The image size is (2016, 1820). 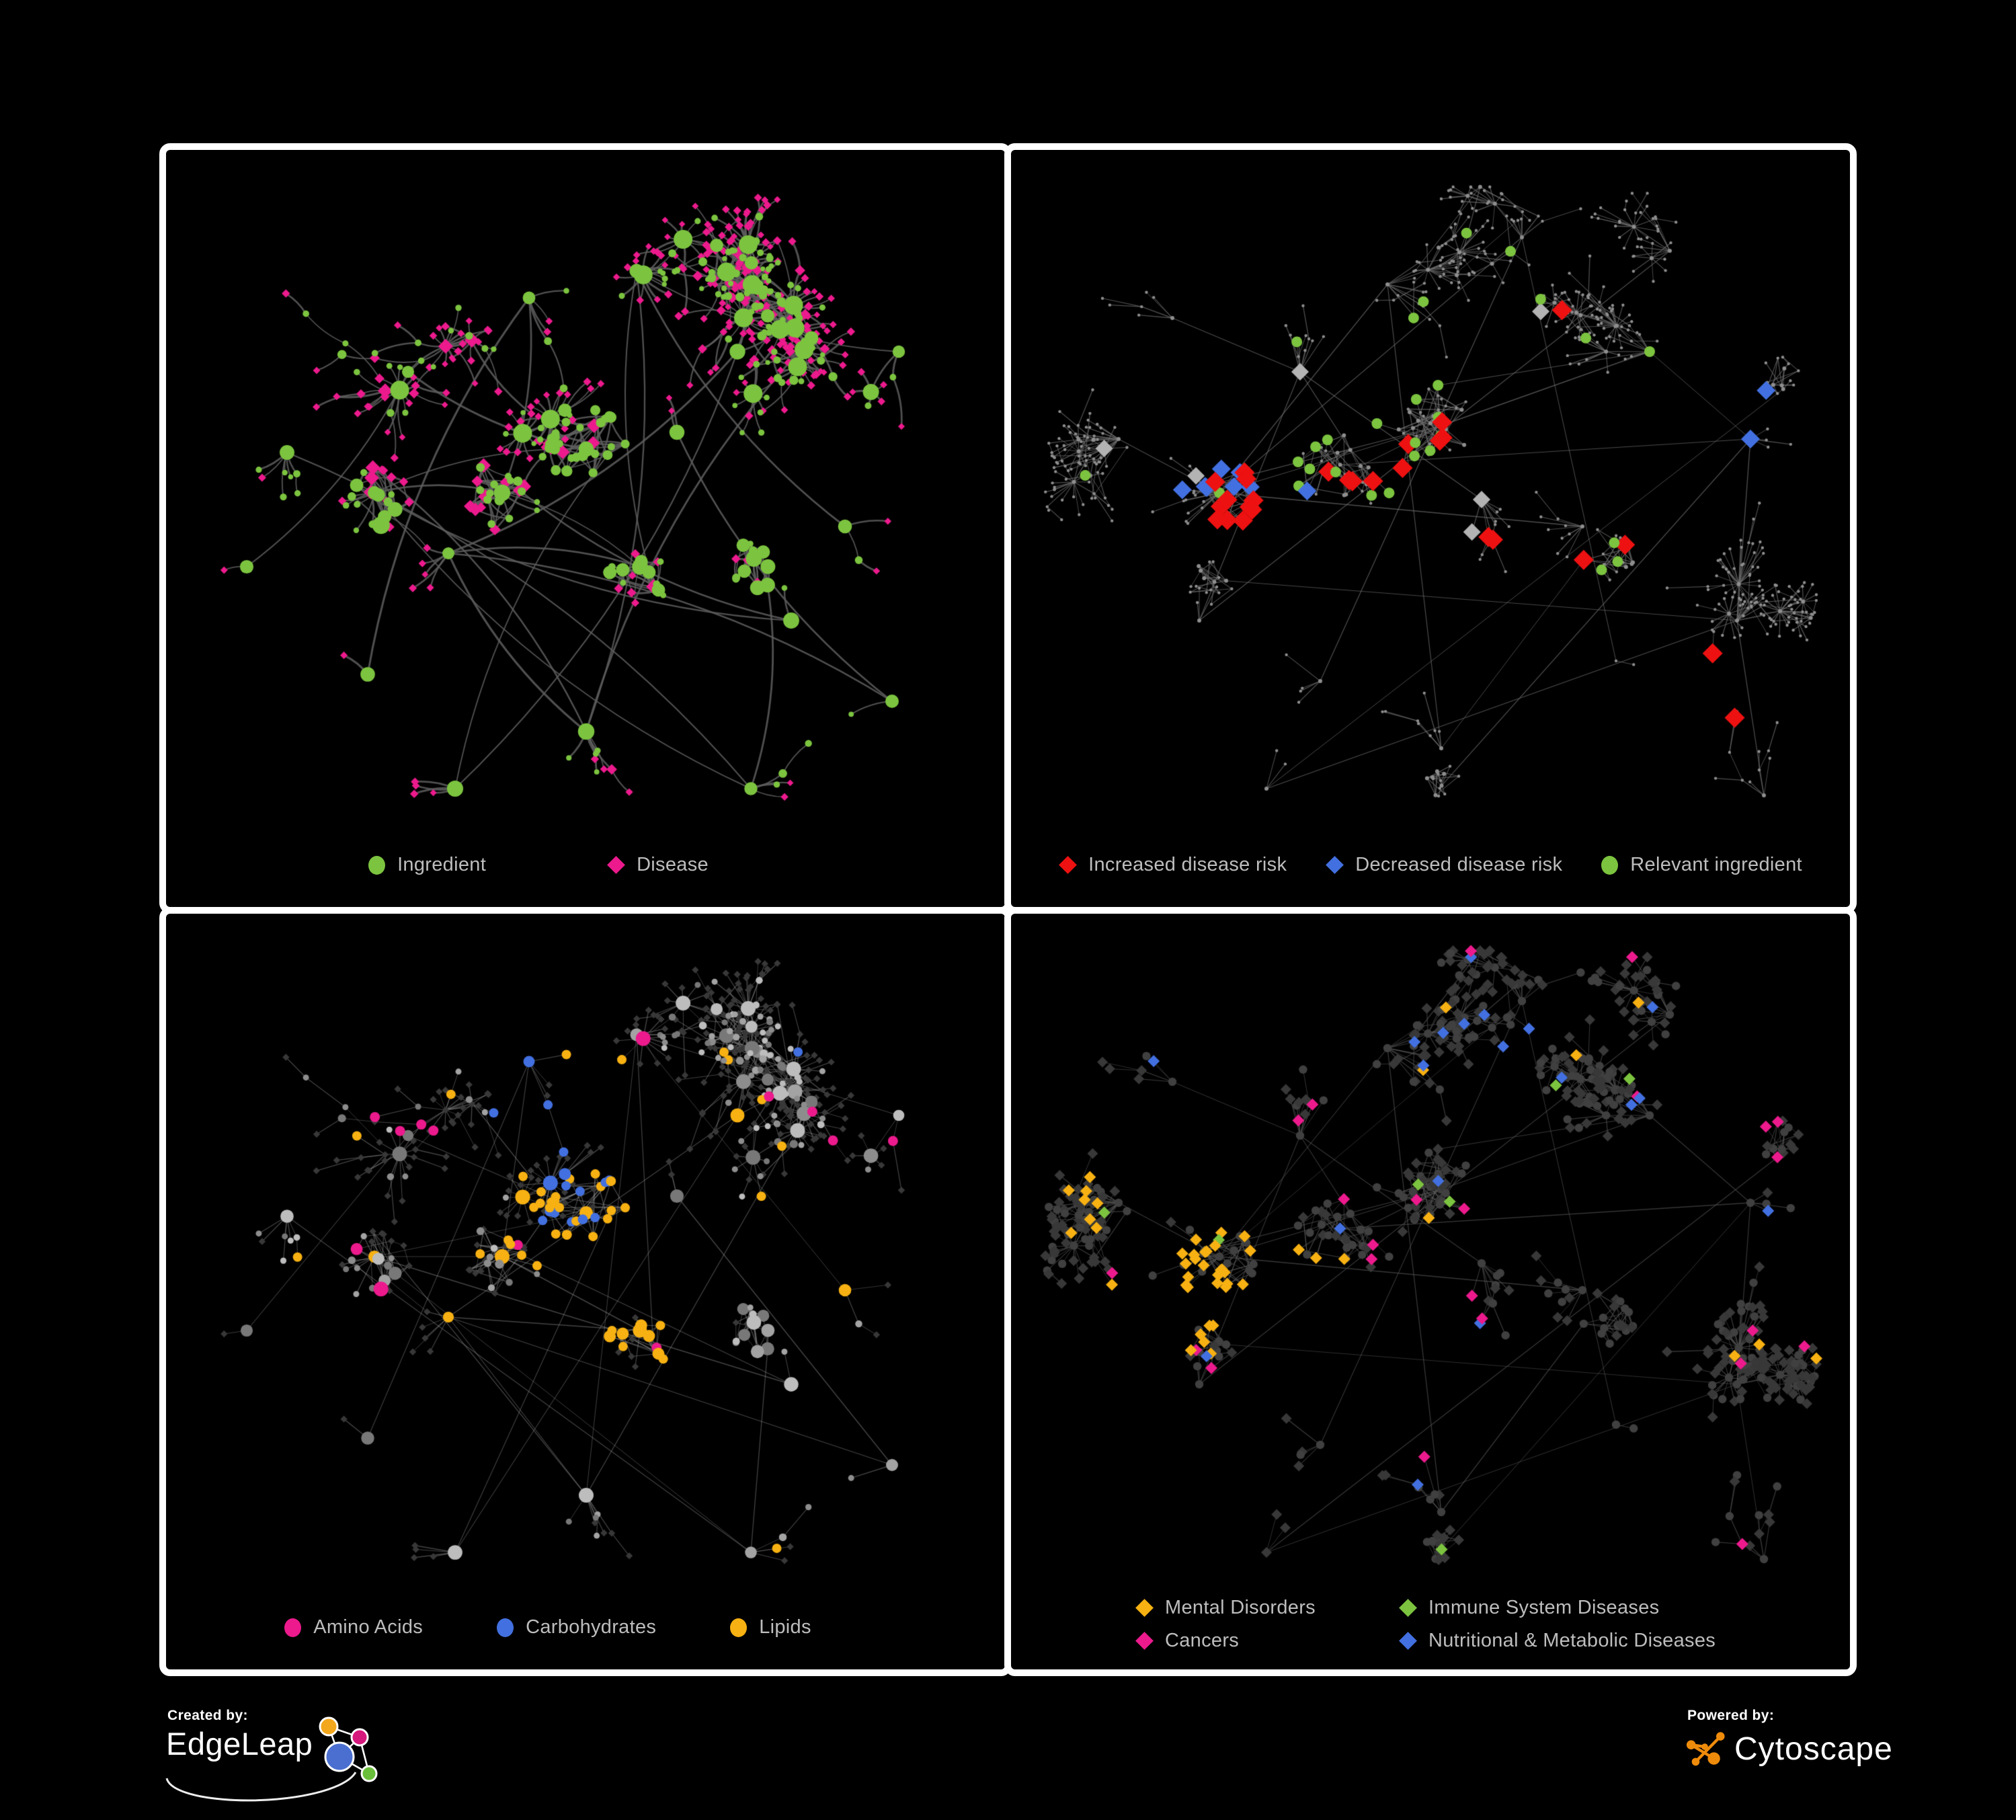 I want to click on legend-item: Immune System Diseases, so click(x=1557, y=1608).